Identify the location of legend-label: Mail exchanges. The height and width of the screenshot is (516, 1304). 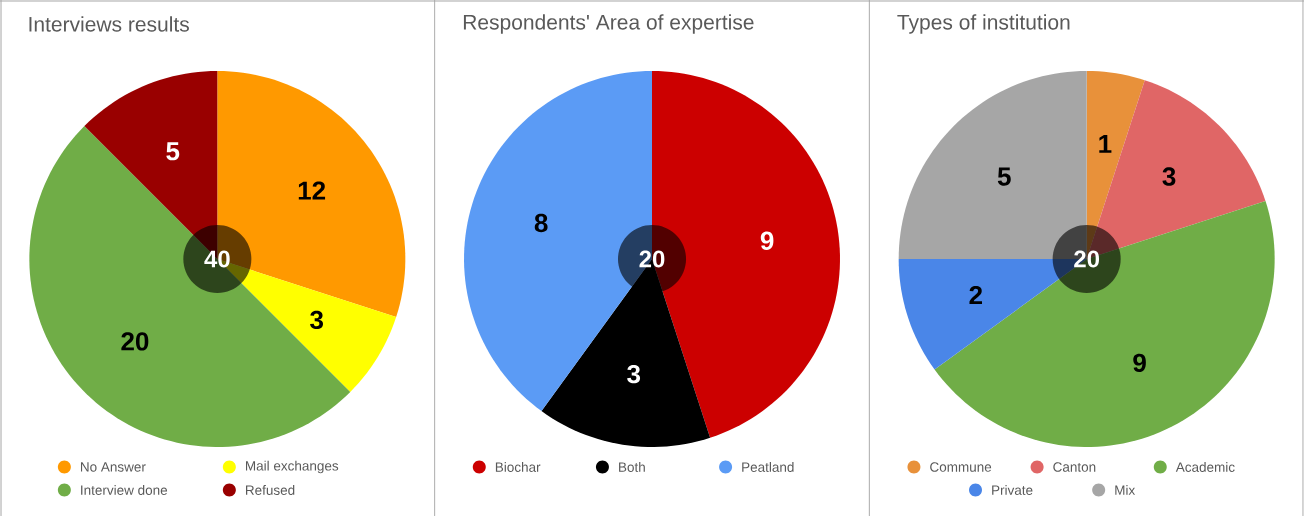
(292, 467).